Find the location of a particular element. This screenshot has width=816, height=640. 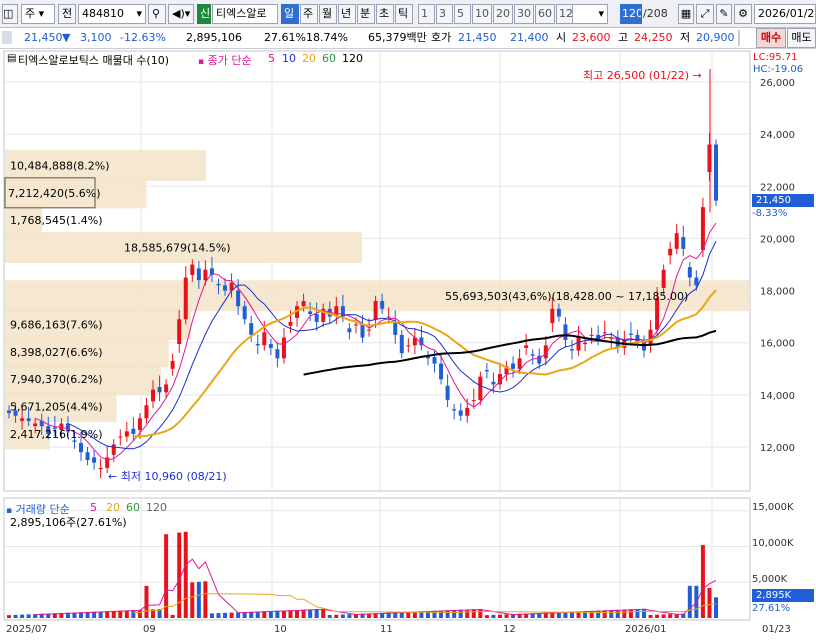

speaker-icon: ◀)▾ is located at coordinates (181, 14).